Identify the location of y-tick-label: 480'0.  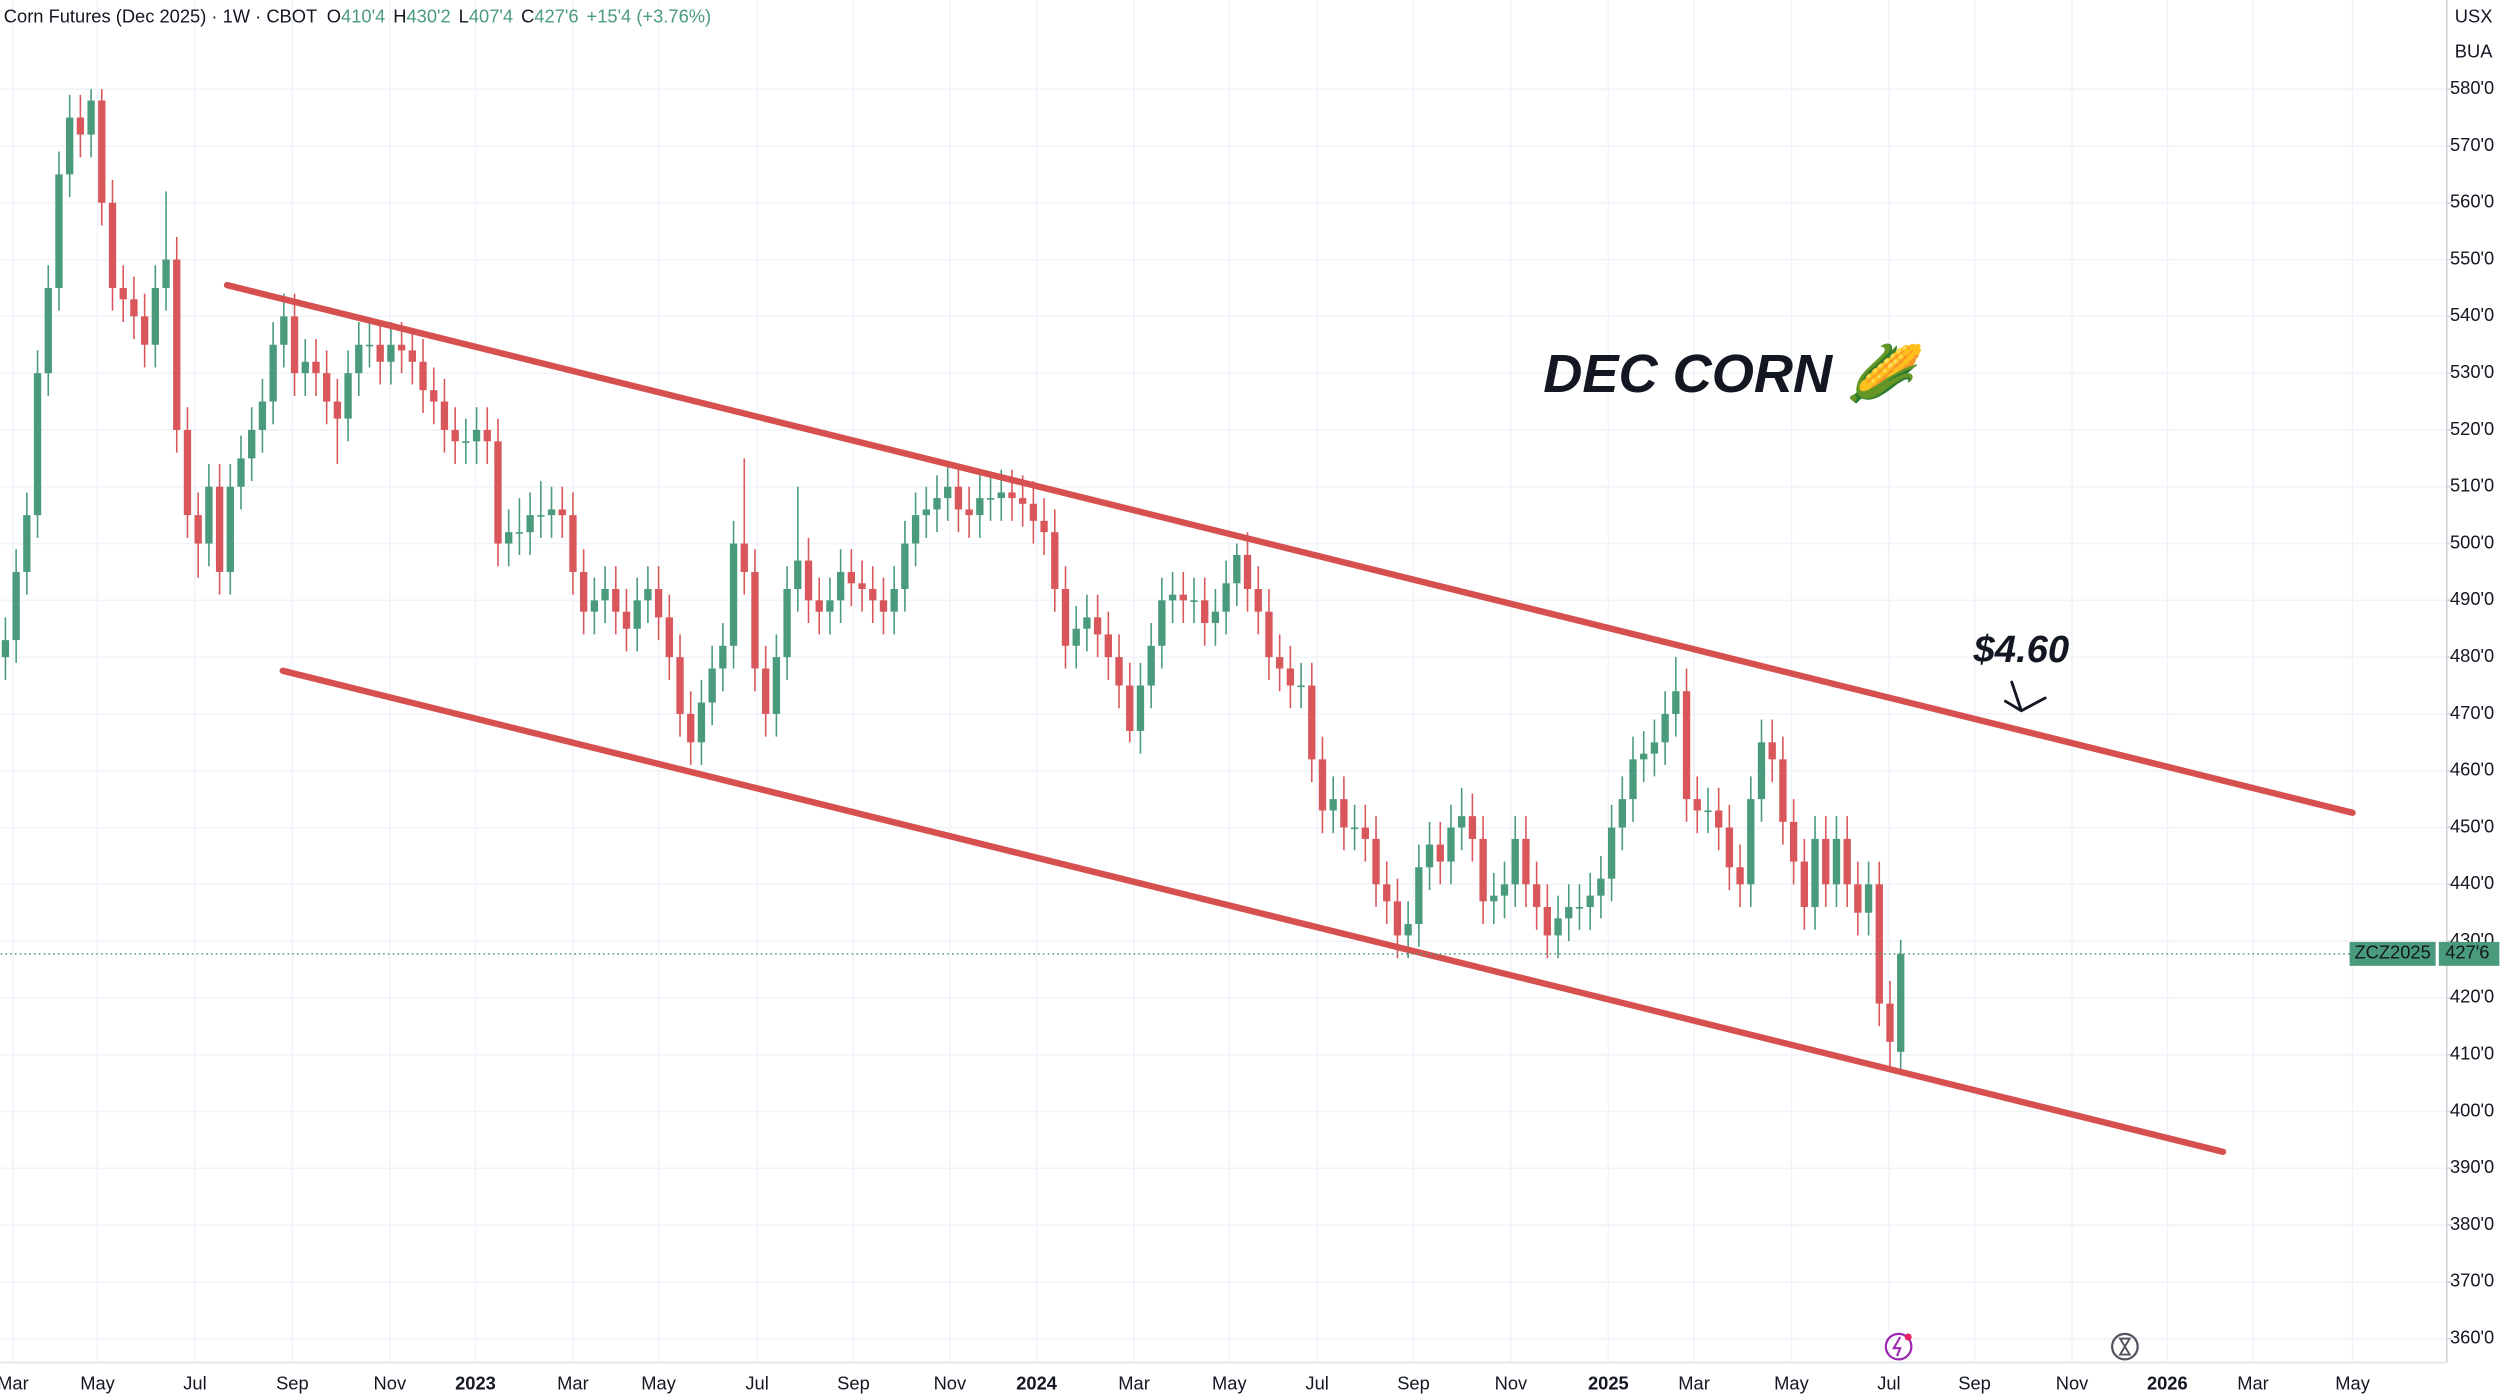
(2472, 655).